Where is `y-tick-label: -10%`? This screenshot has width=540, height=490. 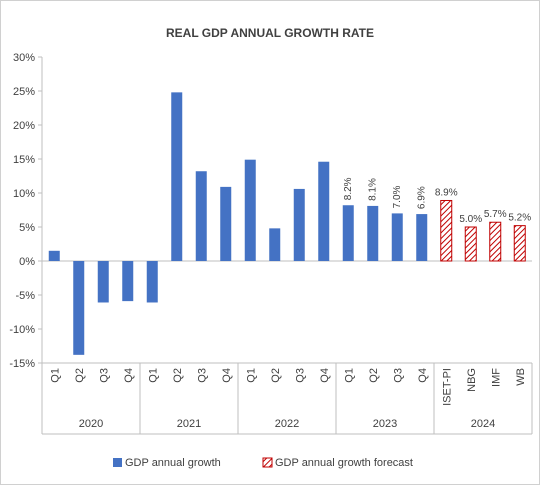
y-tick-label: -10% is located at coordinates (22, 330).